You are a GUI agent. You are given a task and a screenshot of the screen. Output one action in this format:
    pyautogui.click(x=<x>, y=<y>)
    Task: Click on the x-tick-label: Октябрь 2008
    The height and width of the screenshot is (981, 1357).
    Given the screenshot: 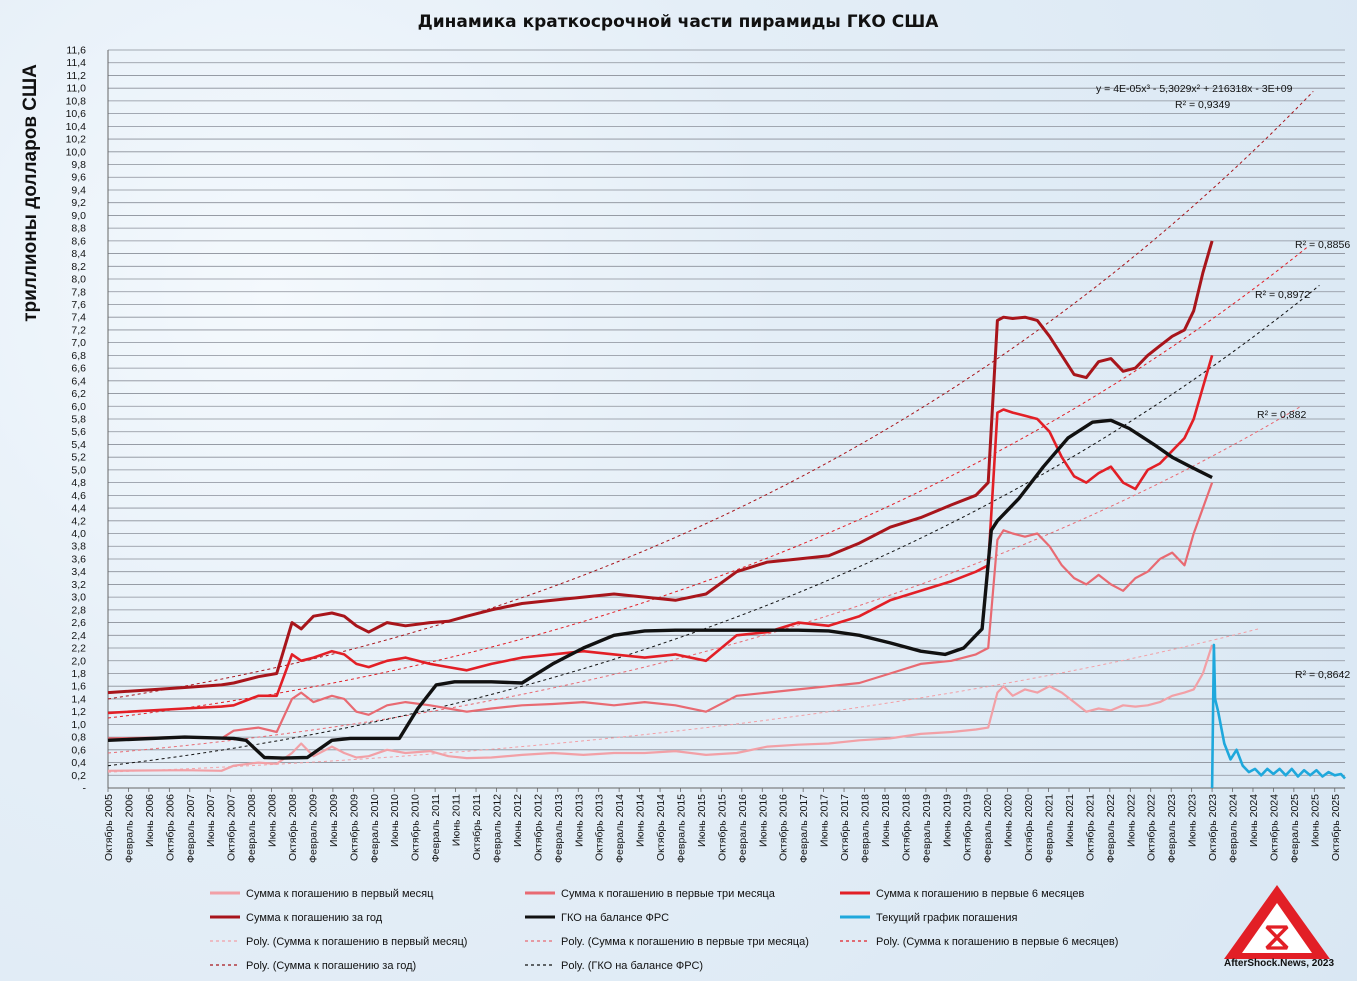 What is the action you would take?
    pyautogui.click(x=293, y=827)
    